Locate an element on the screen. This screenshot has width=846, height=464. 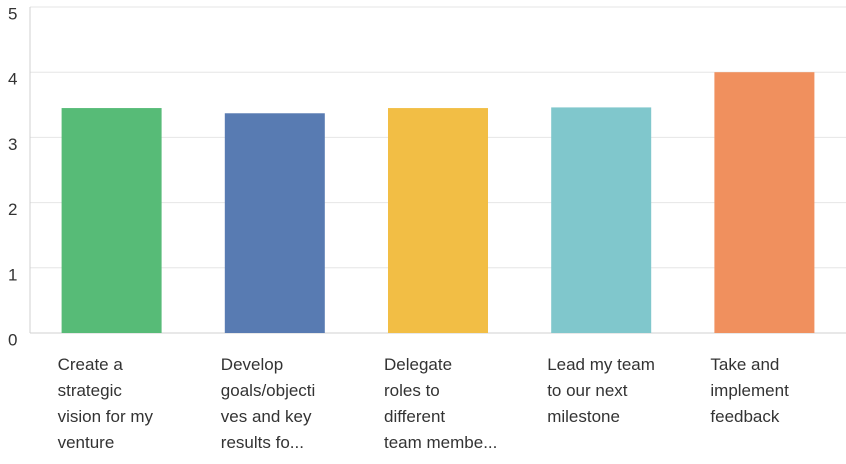
x-tick-label: Create a strategic vision for my venture is located at coordinates (105, 403).